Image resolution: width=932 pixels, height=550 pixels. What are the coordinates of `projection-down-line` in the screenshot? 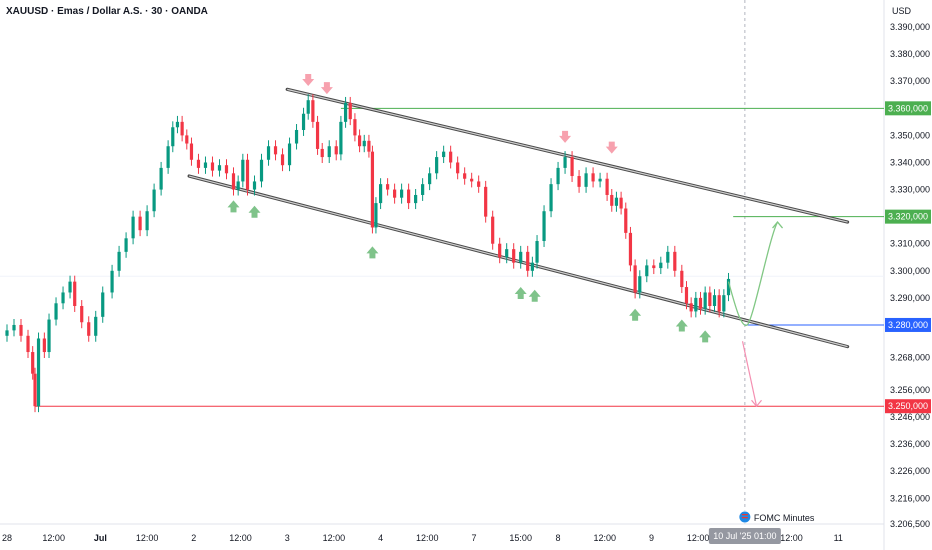 It's located at (749, 374).